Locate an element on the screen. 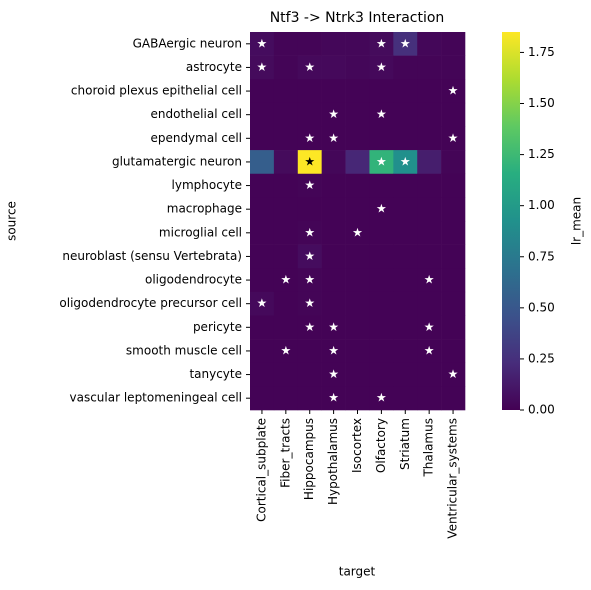 This screenshot has width=591, height=590. x-tick-label: Fiber_tracts is located at coordinates (285, 453).